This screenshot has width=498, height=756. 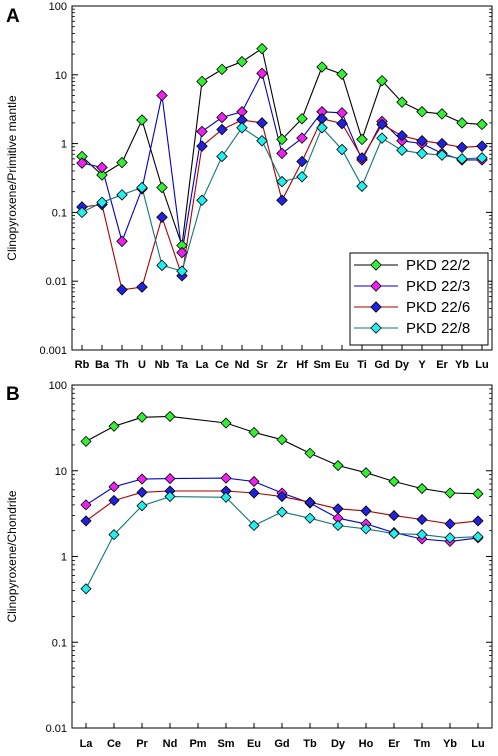 I want to click on legend-marker, so click(x=376, y=265).